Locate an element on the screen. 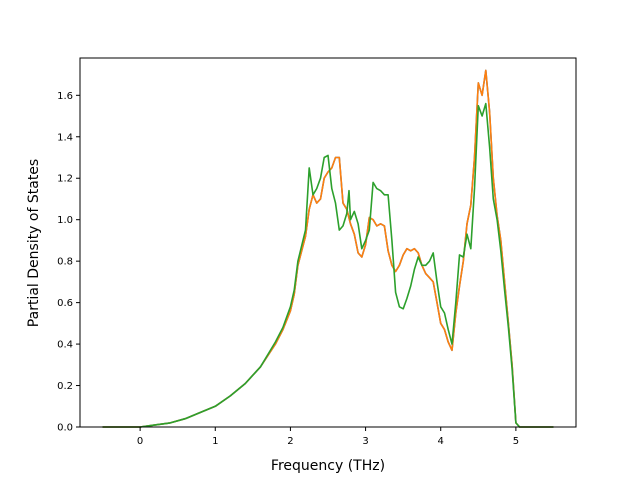  y-tick-label: 0.6 is located at coordinates (65, 303).